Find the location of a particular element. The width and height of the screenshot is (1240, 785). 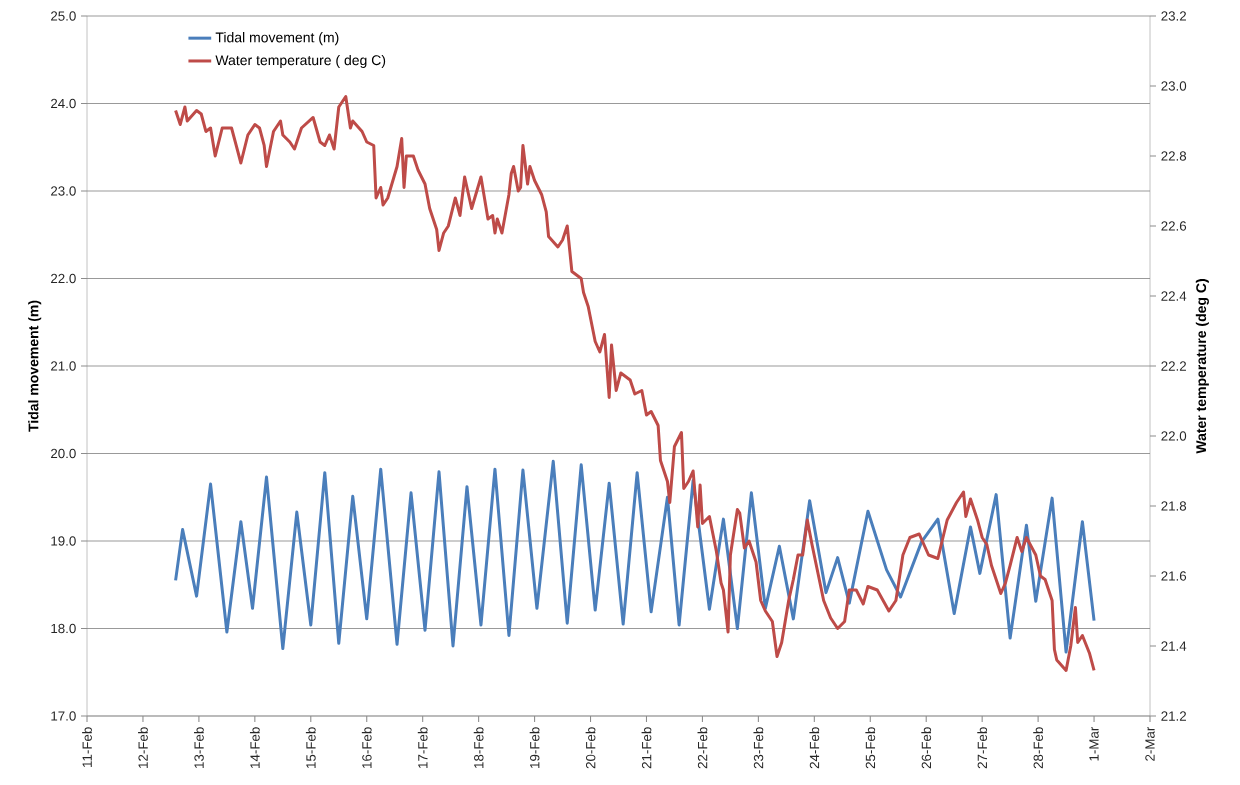

y2-tick-label: 22.0 is located at coordinates (1174, 436).